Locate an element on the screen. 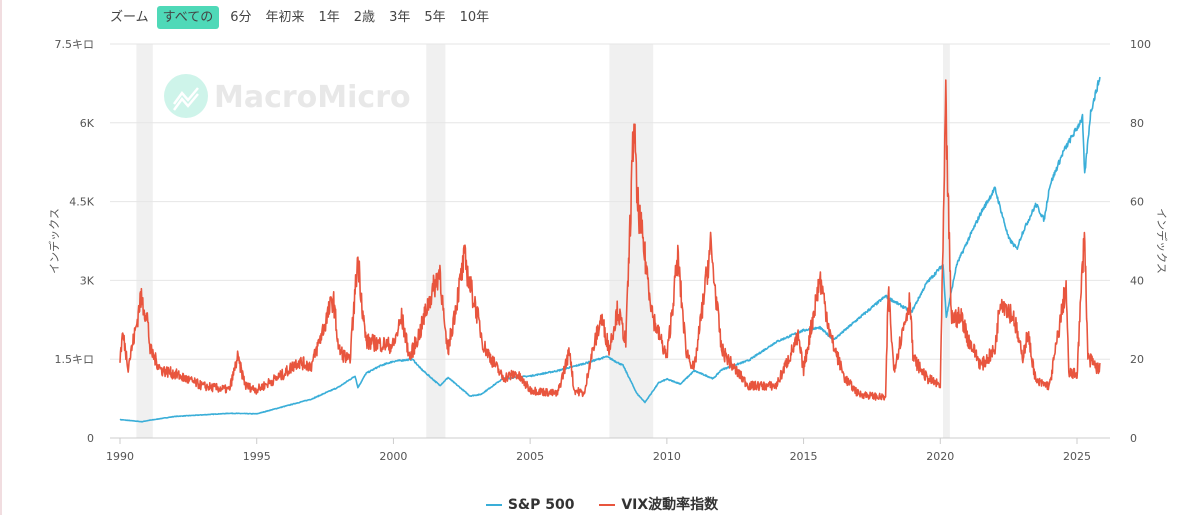 The height and width of the screenshot is (515, 1200). legend-item-sp500: S&P 500 is located at coordinates (530, 505).